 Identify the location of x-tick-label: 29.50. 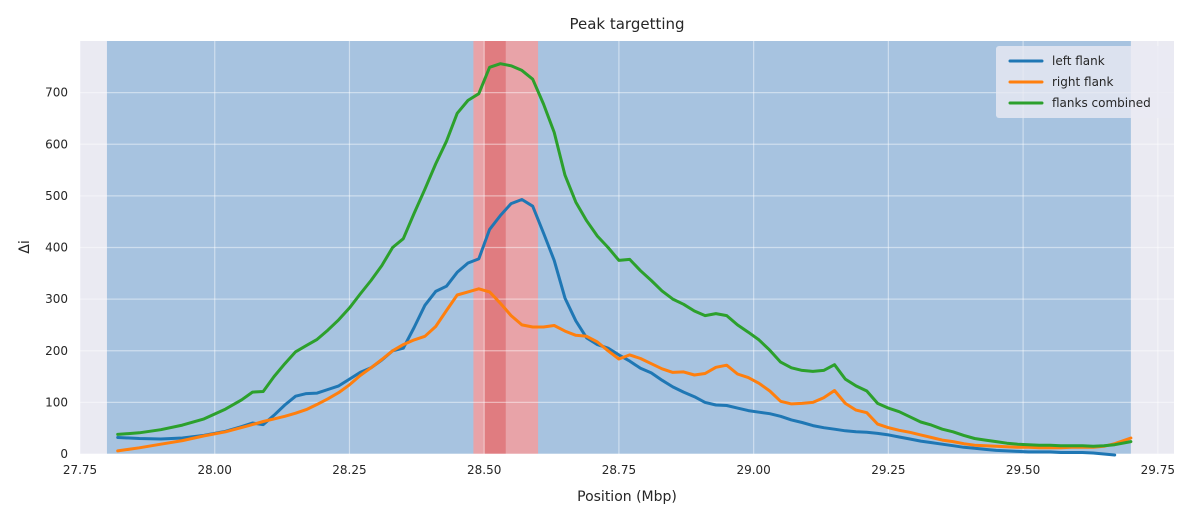
(1023, 470).